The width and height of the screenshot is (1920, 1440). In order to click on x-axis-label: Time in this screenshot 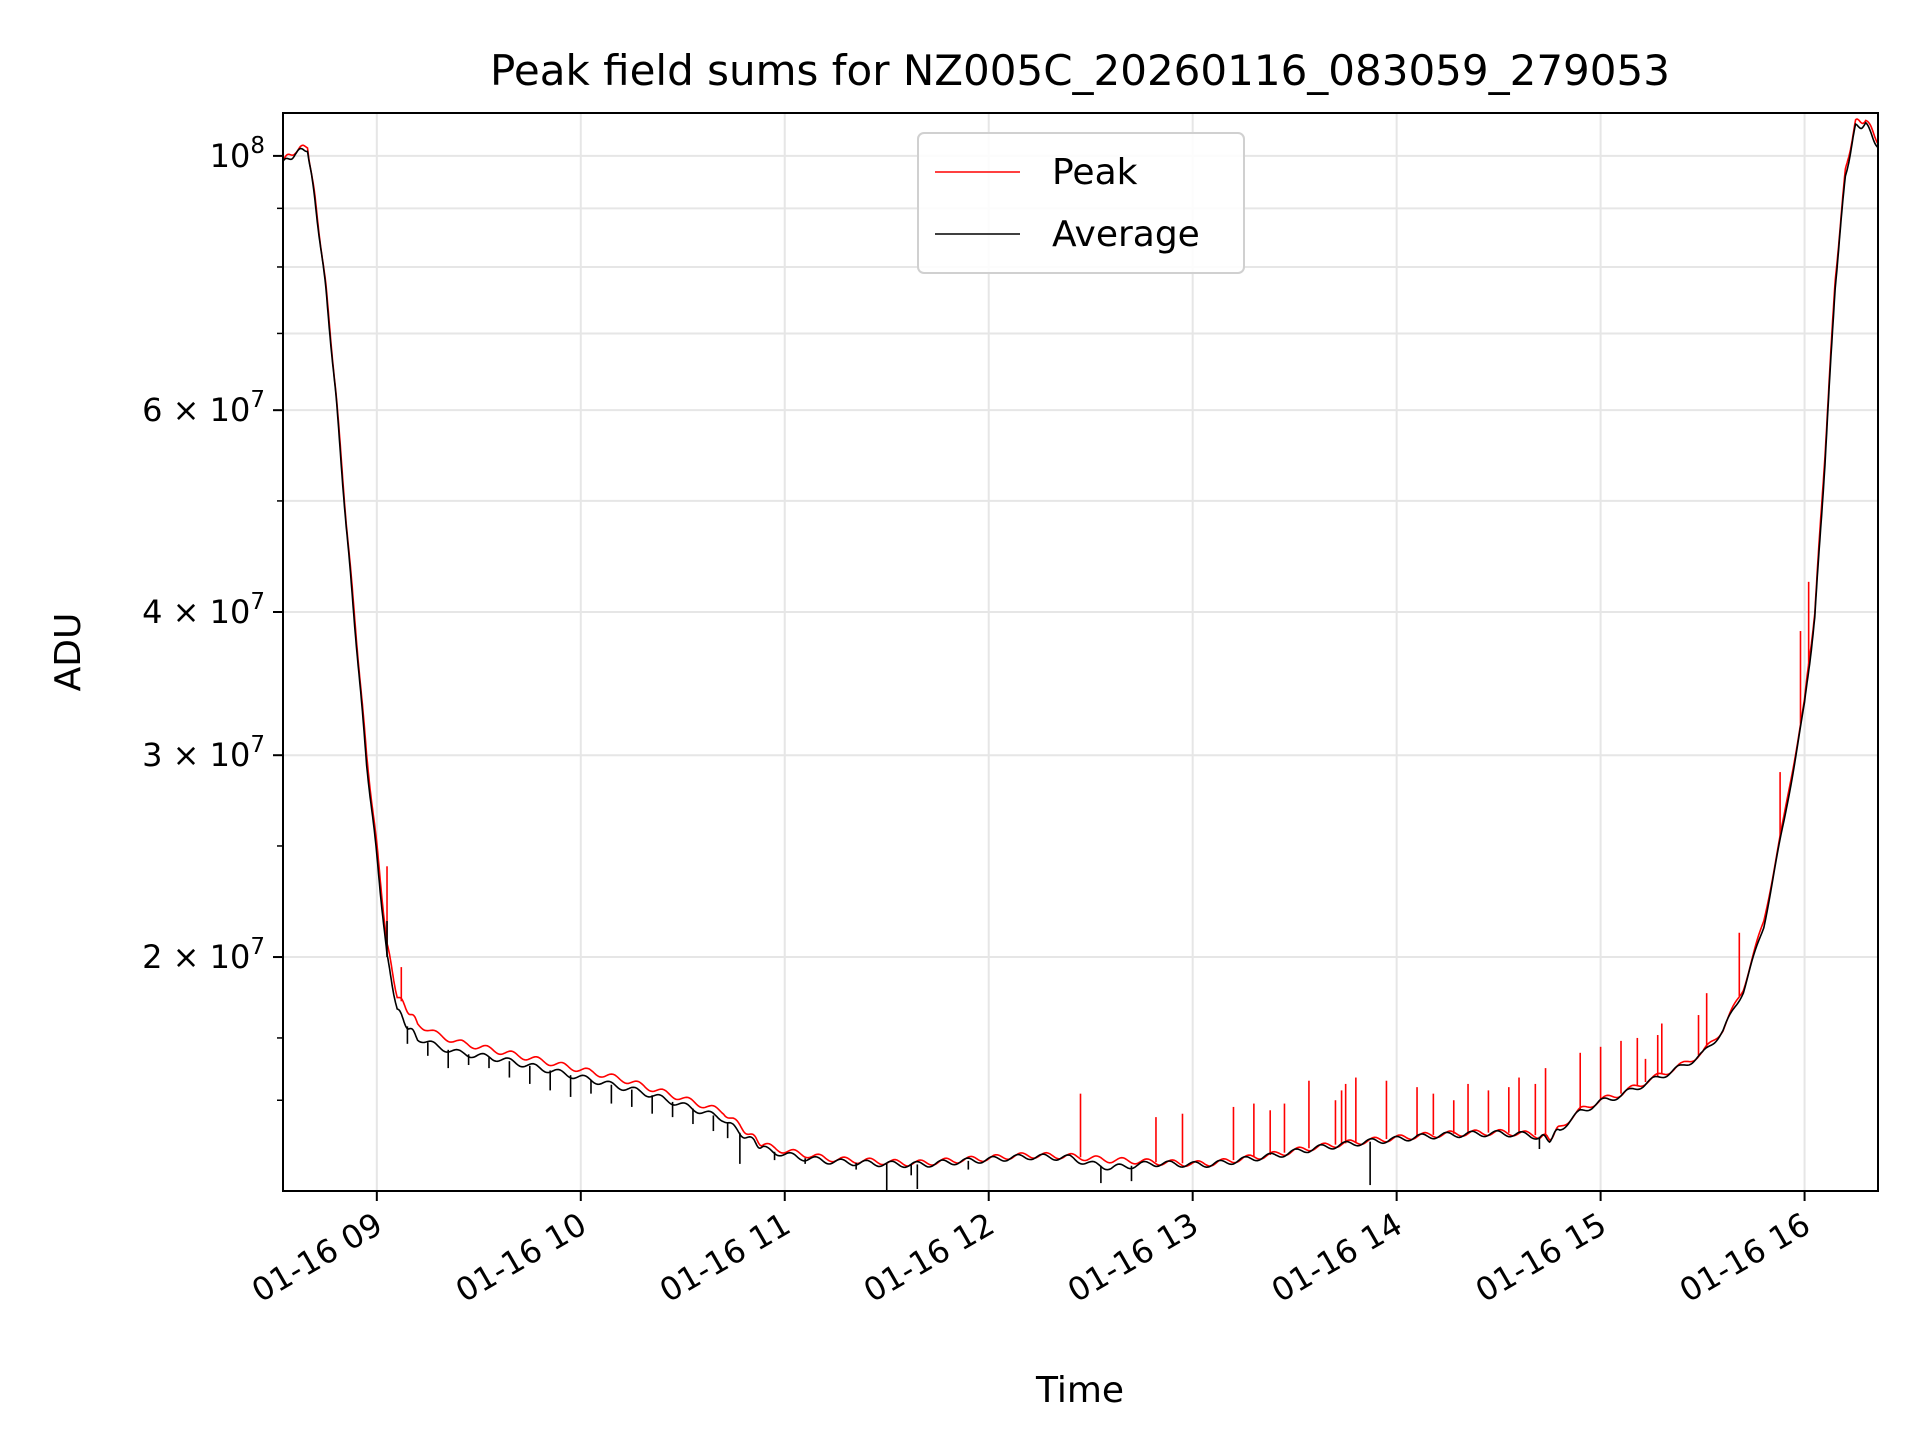, I will do `click(1079, 1390)`.